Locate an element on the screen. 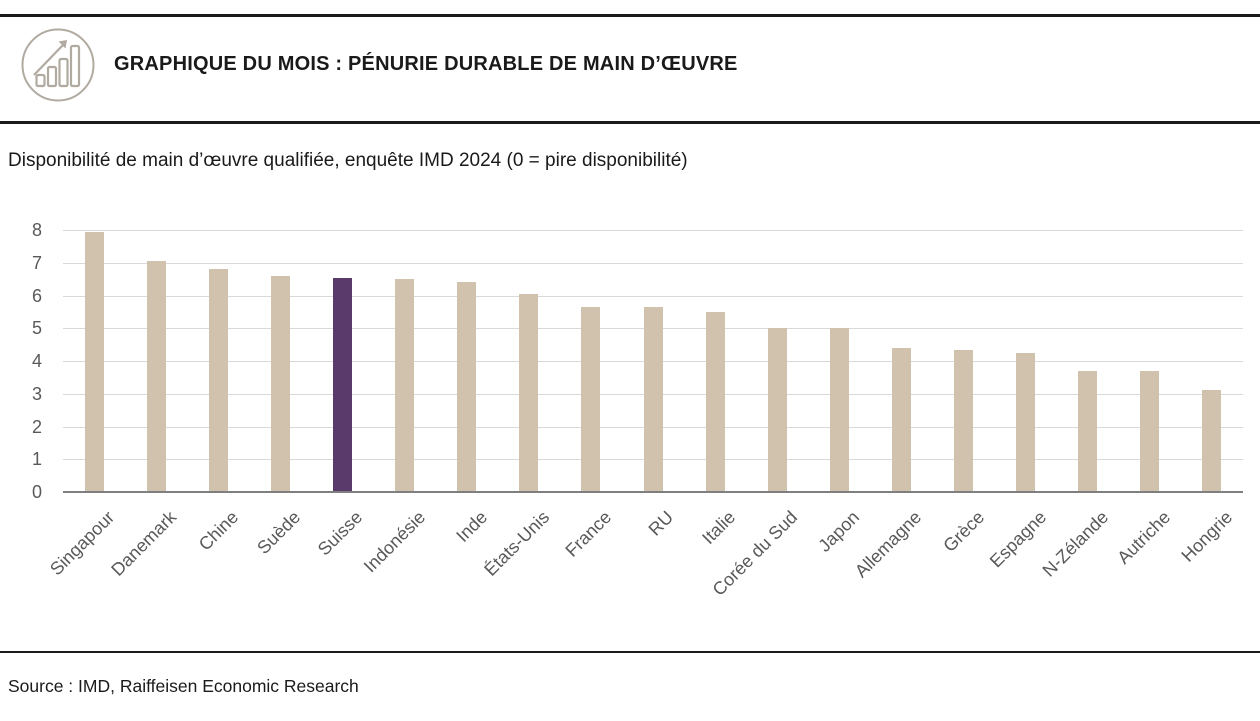 The image size is (1260, 721). x-tick-label: Grèce is located at coordinates (963, 531).